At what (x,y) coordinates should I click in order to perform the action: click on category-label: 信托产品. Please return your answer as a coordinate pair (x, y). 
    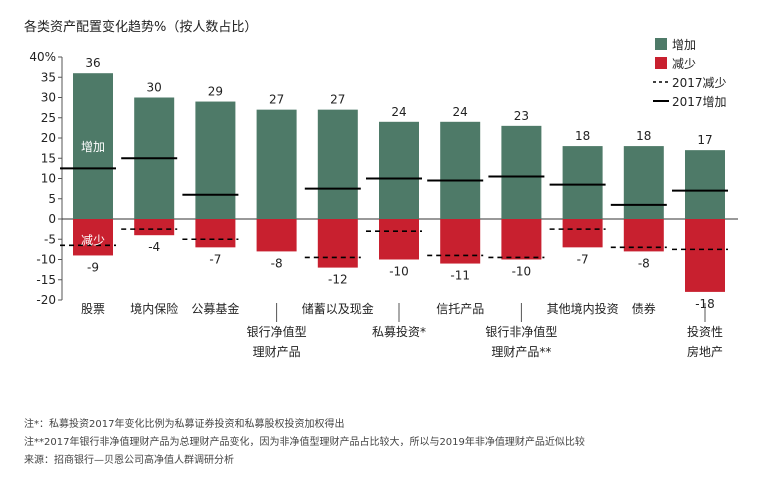
    Looking at the image, I should click on (460, 309).